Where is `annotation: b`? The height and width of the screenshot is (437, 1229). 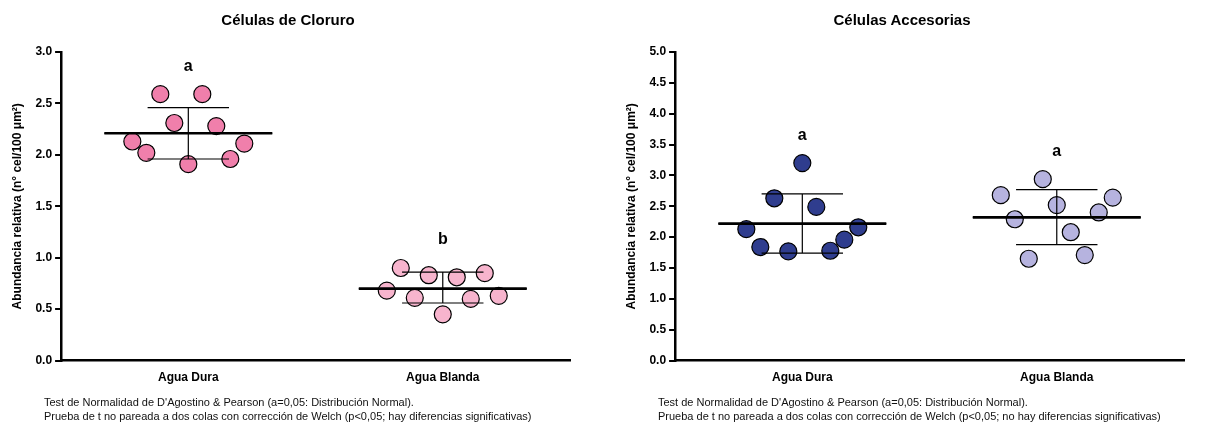 annotation: b is located at coordinates (442, 239).